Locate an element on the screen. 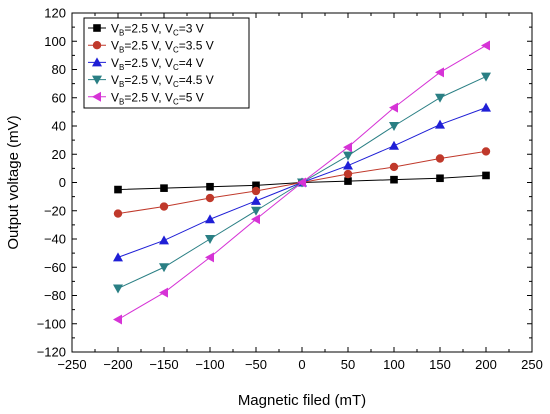 The height and width of the screenshot is (414, 550). y-axis-label: Output voltage (mV) is located at coordinates (13, 182).